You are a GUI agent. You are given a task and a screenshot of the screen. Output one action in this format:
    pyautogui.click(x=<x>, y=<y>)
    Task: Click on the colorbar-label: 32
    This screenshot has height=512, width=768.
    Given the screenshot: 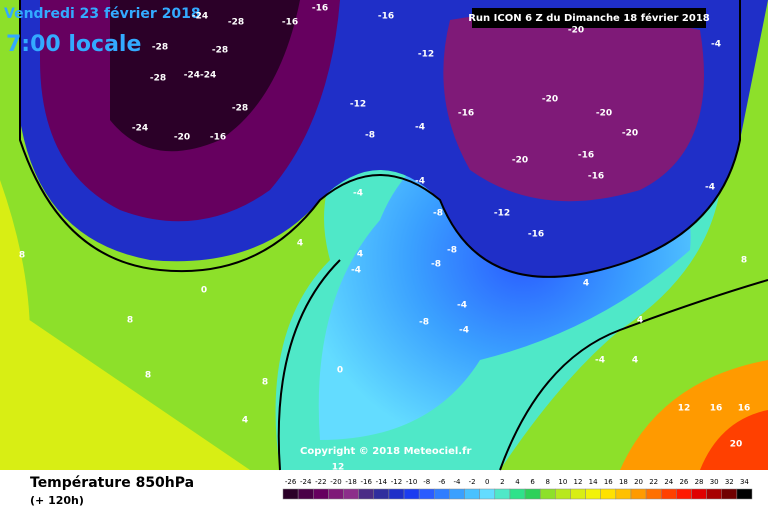 What is the action you would take?
    pyautogui.click(x=729, y=482)
    